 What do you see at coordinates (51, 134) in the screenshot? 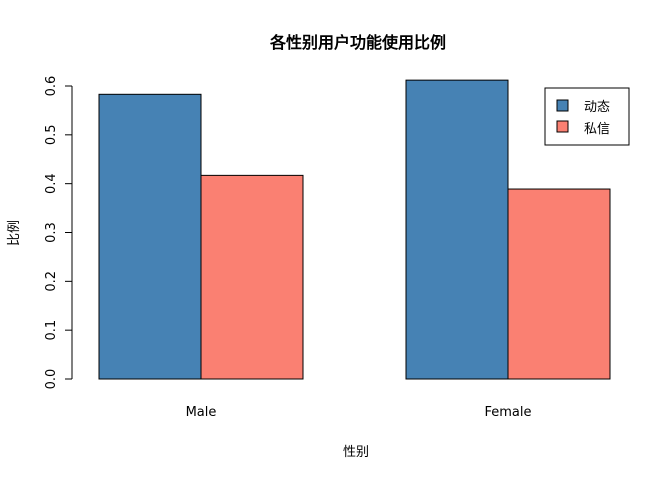
I see `y-tick-label: 0.5` at bounding box center [51, 134].